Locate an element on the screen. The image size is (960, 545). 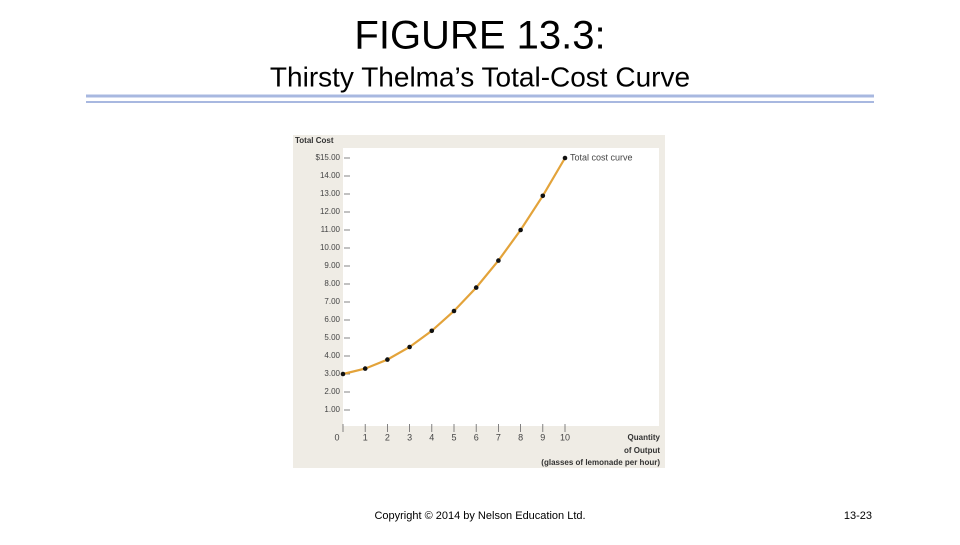
y-tick-label: 14.00 is located at coordinates (330, 175).